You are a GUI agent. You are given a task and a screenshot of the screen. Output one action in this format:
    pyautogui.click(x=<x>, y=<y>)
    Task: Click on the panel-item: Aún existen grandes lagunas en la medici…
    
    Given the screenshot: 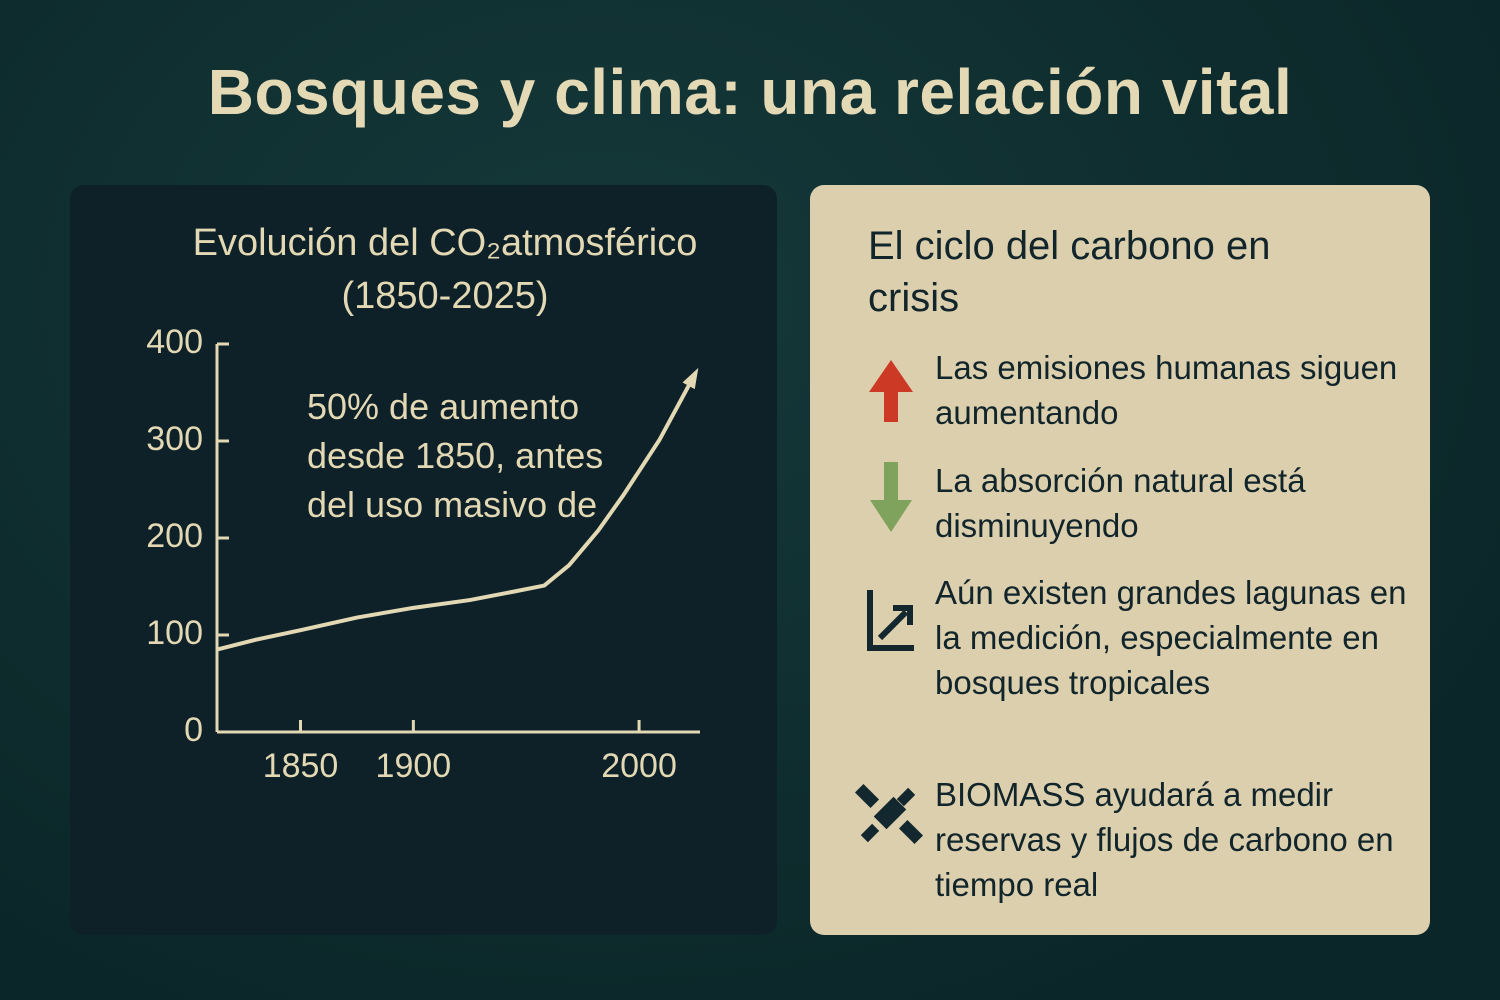 What is the action you would take?
    pyautogui.click(x=1171, y=637)
    